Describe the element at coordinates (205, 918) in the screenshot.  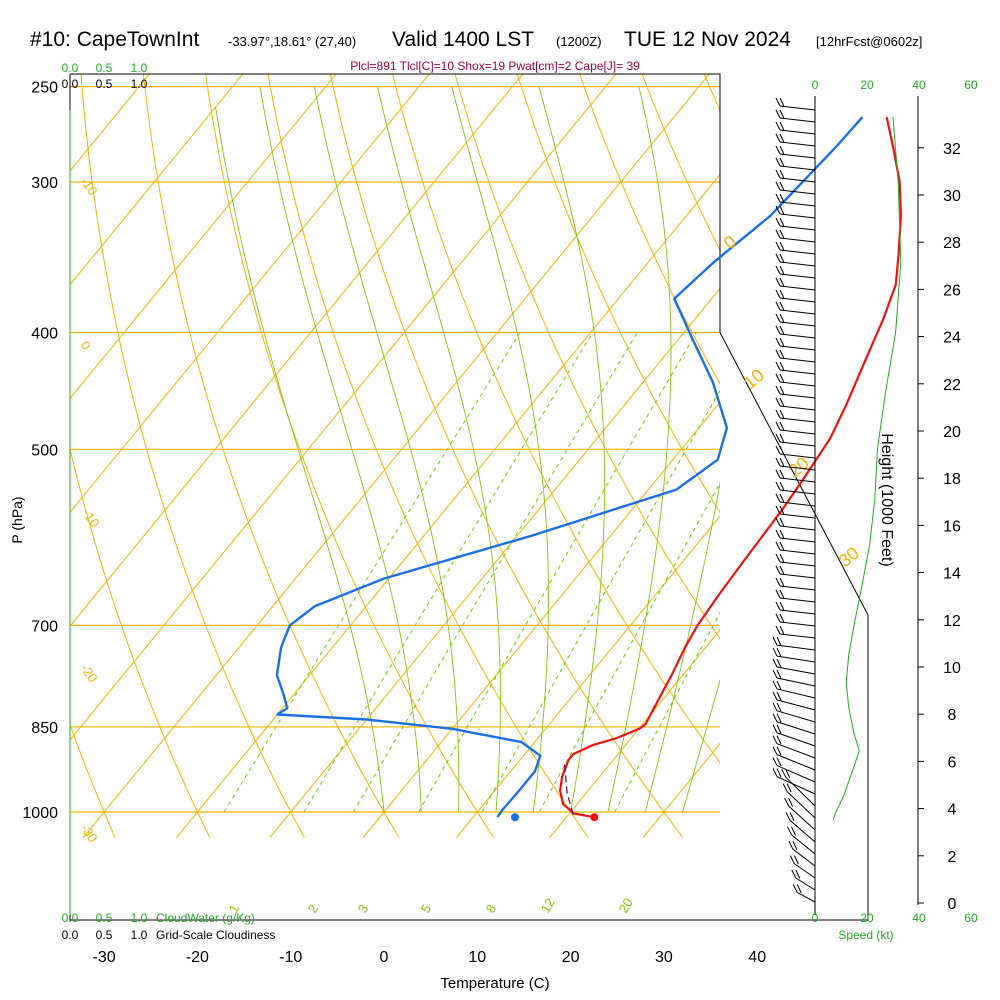
I see `cloudwater-legend: CloudWater (g/Kg)` at that location.